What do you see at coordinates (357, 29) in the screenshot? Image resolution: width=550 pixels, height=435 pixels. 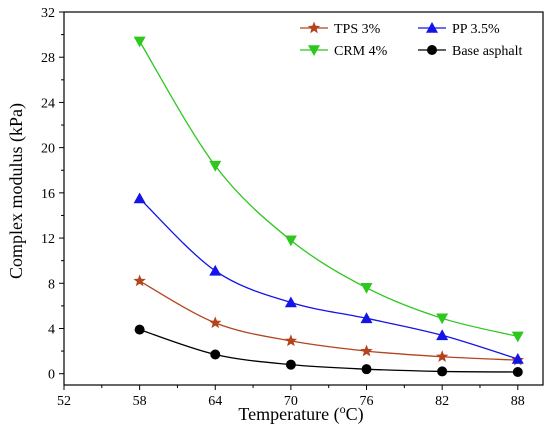 I see `legend-label: TPS 3%` at bounding box center [357, 29].